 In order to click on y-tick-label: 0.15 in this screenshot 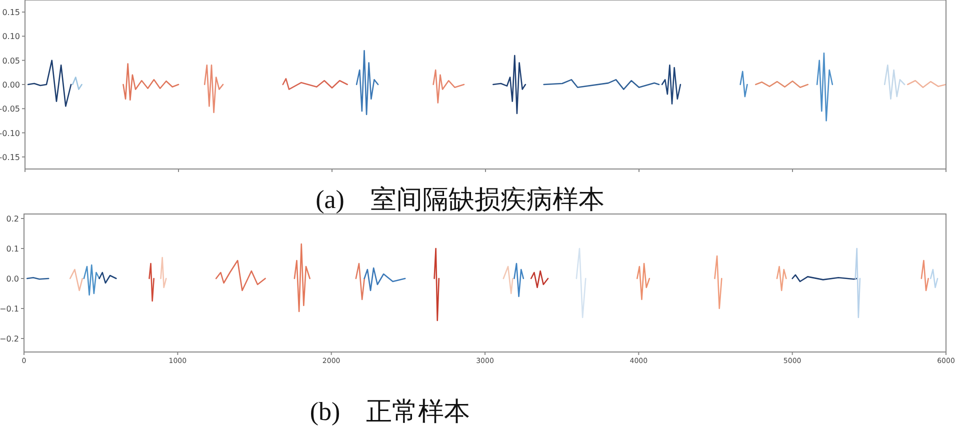, I will do `click(11, 13)`.